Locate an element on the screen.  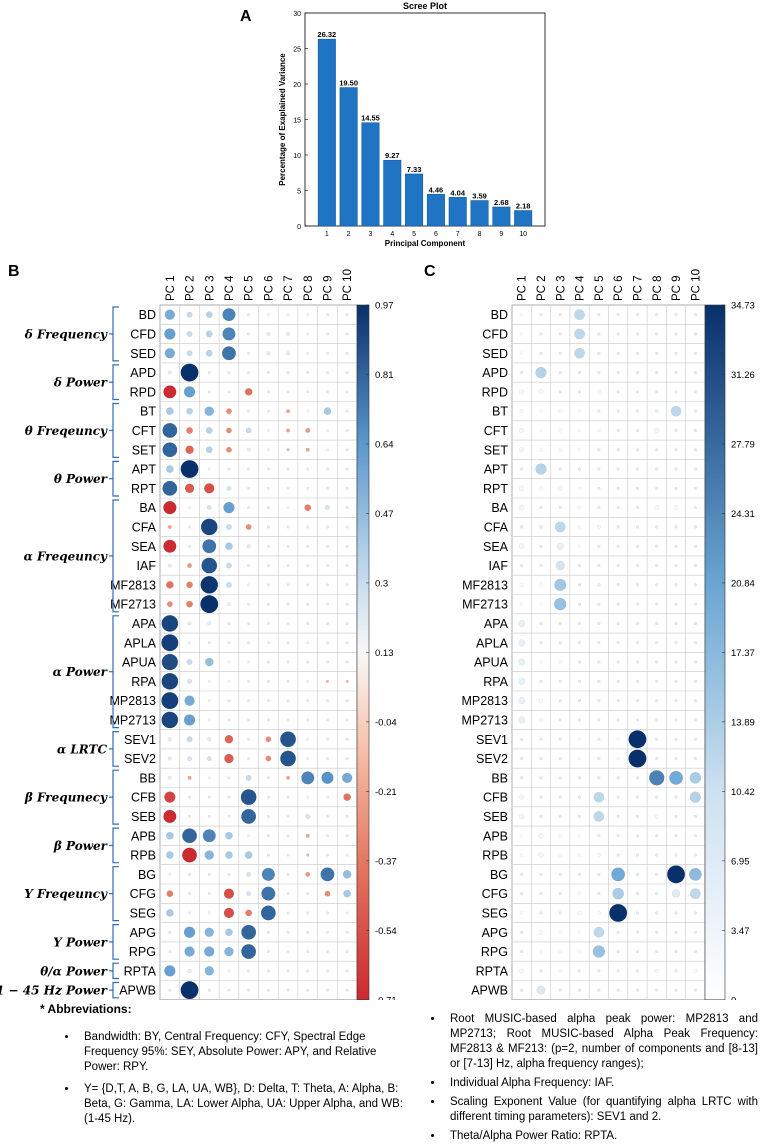
group-bracket is located at coordinates (115, 749).